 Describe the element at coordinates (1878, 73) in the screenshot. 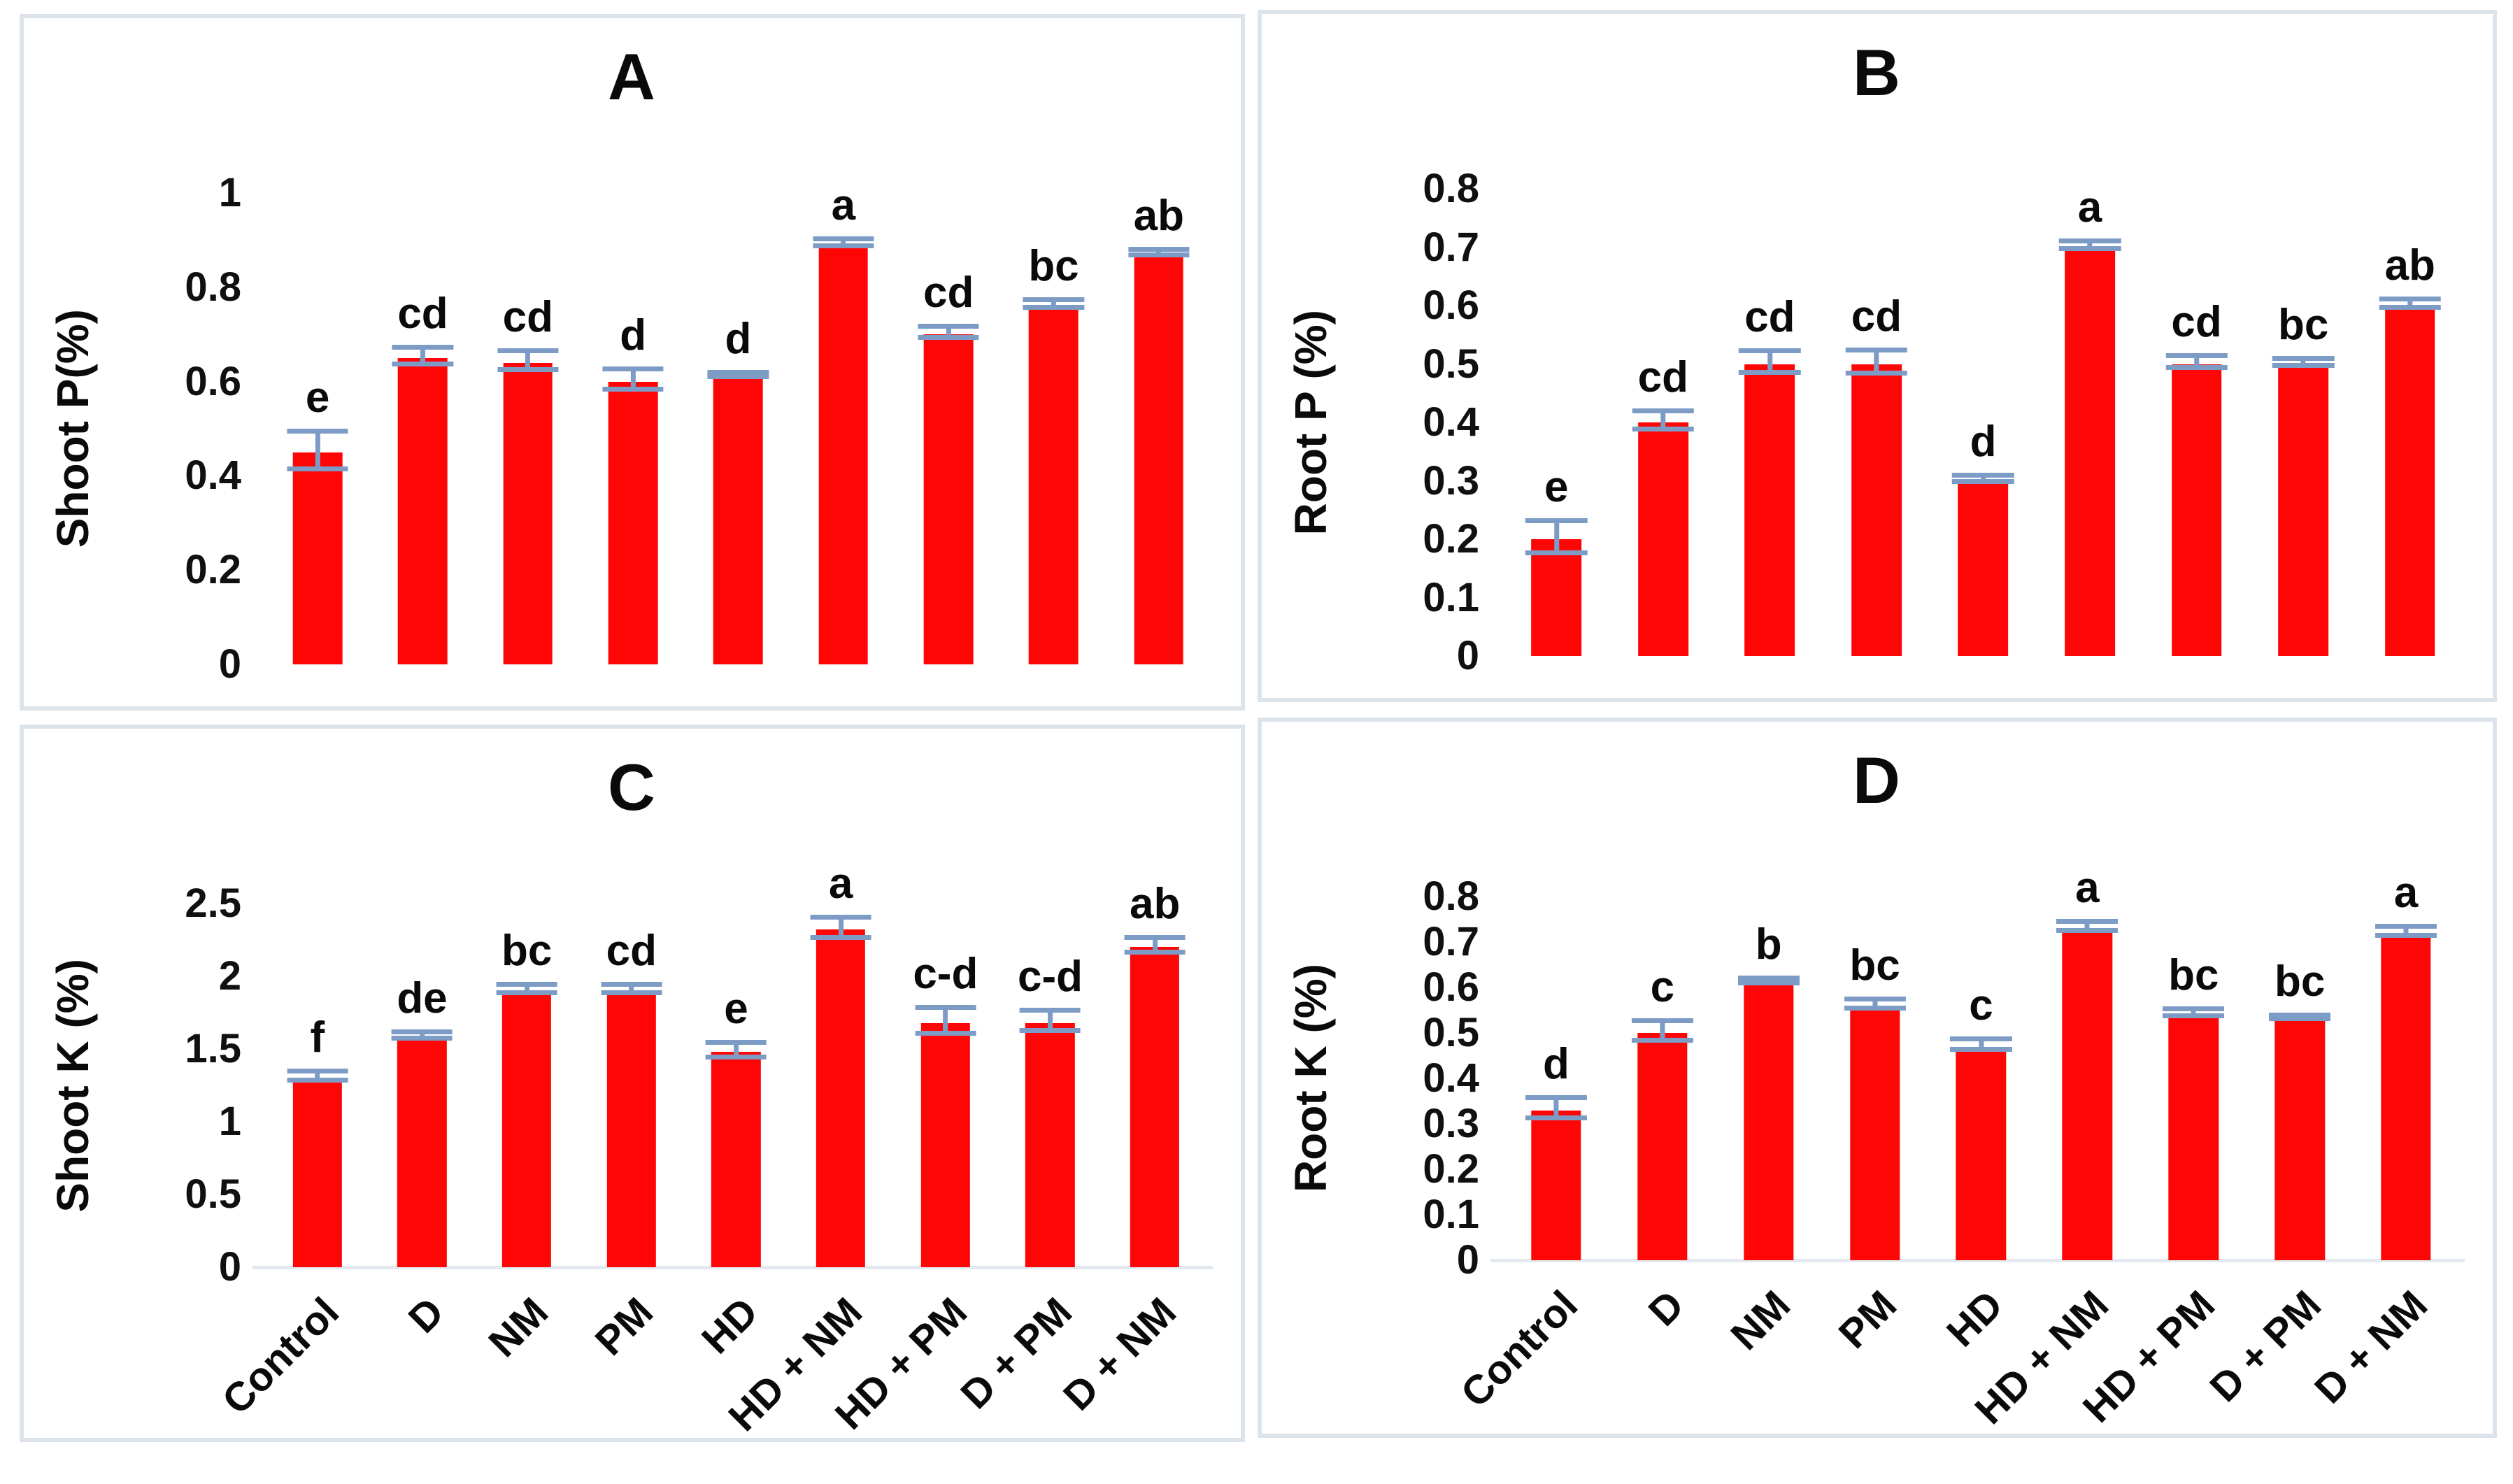

I see `panel-title: B` at that location.